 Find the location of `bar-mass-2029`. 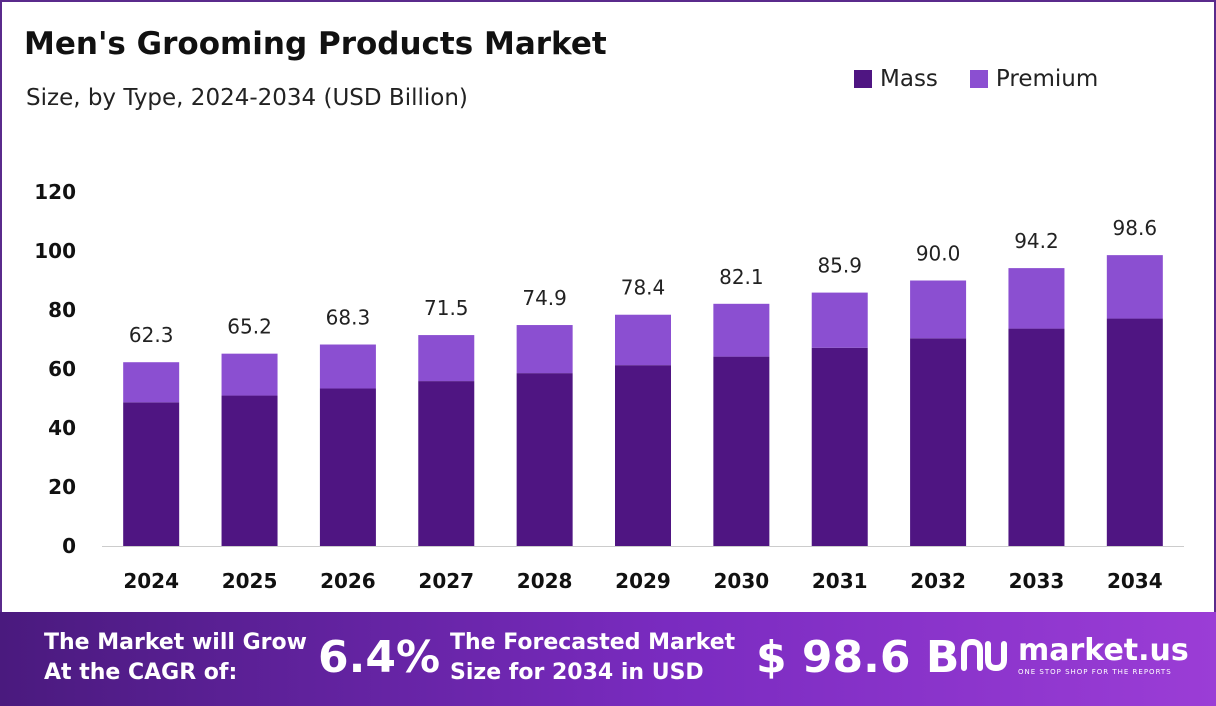

bar-mass-2029 is located at coordinates (643, 455).